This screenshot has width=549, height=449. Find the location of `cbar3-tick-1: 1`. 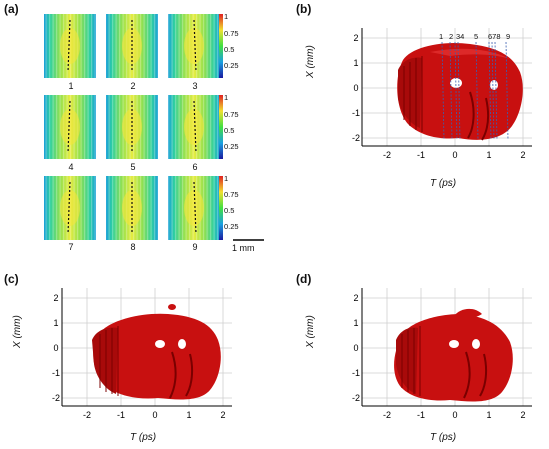

cbar3-tick-1: 1 is located at coordinates (226, 178).